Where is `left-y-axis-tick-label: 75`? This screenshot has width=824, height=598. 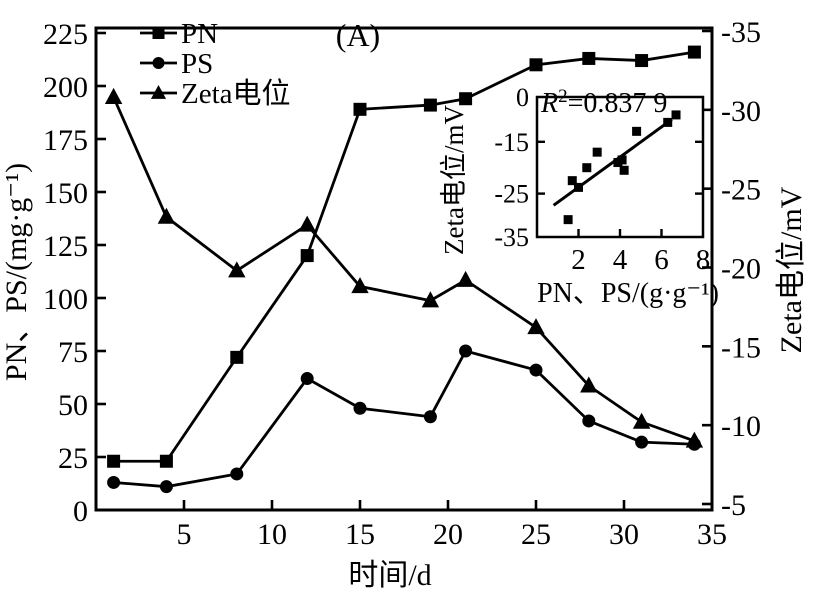 left-y-axis-tick-label: 75 is located at coordinates (73, 352).